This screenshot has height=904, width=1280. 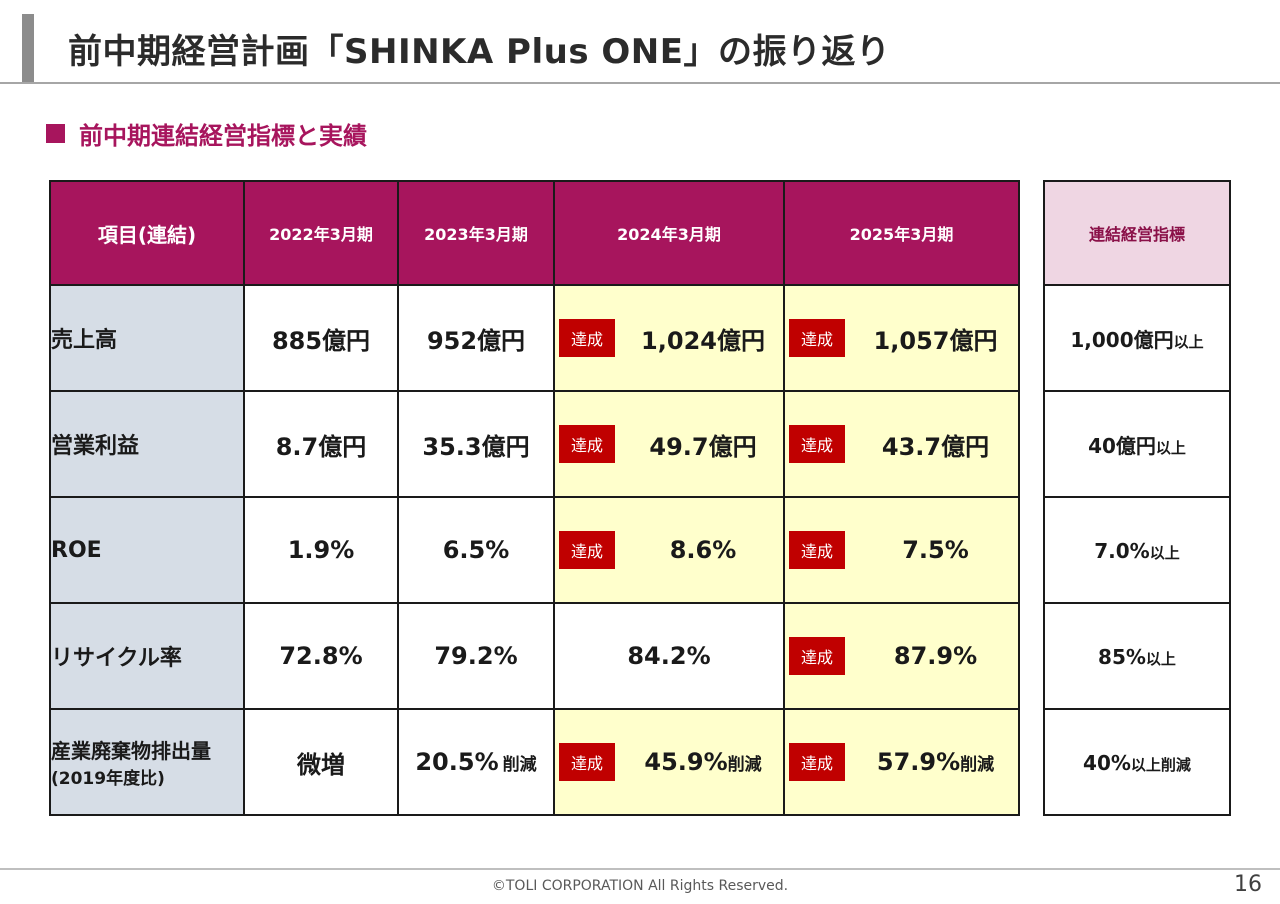 What do you see at coordinates (147, 338) in the screenshot?
I see `row-label: 売上高` at bounding box center [147, 338].